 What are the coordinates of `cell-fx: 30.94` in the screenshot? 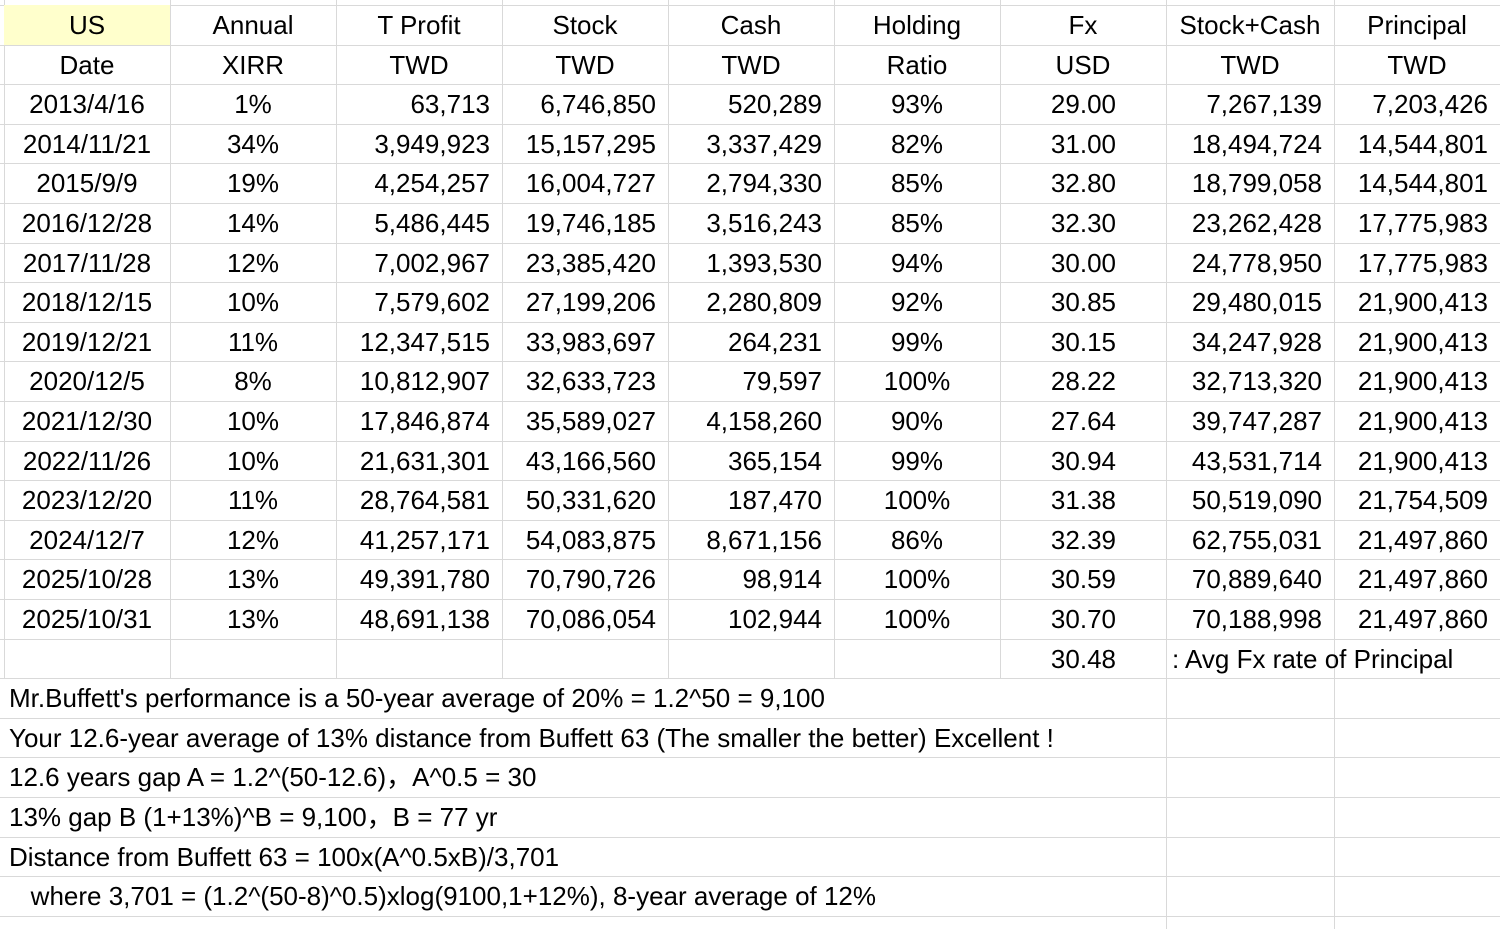 It's located at (1083, 460).